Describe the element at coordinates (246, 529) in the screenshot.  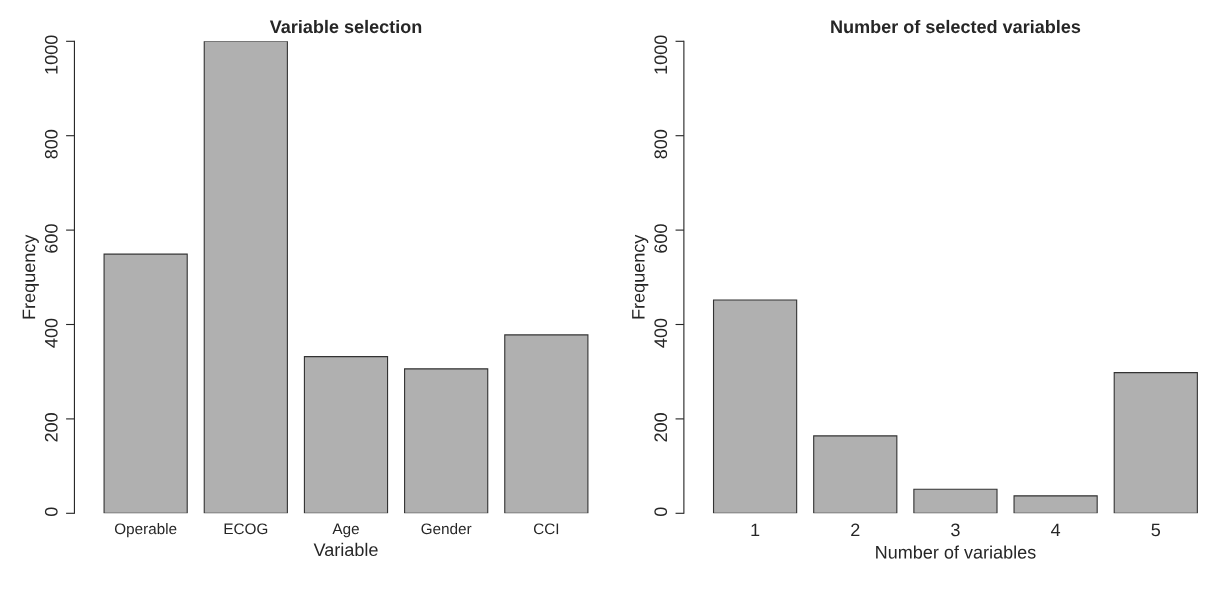
I see `x-tick-label: ECOG` at that location.